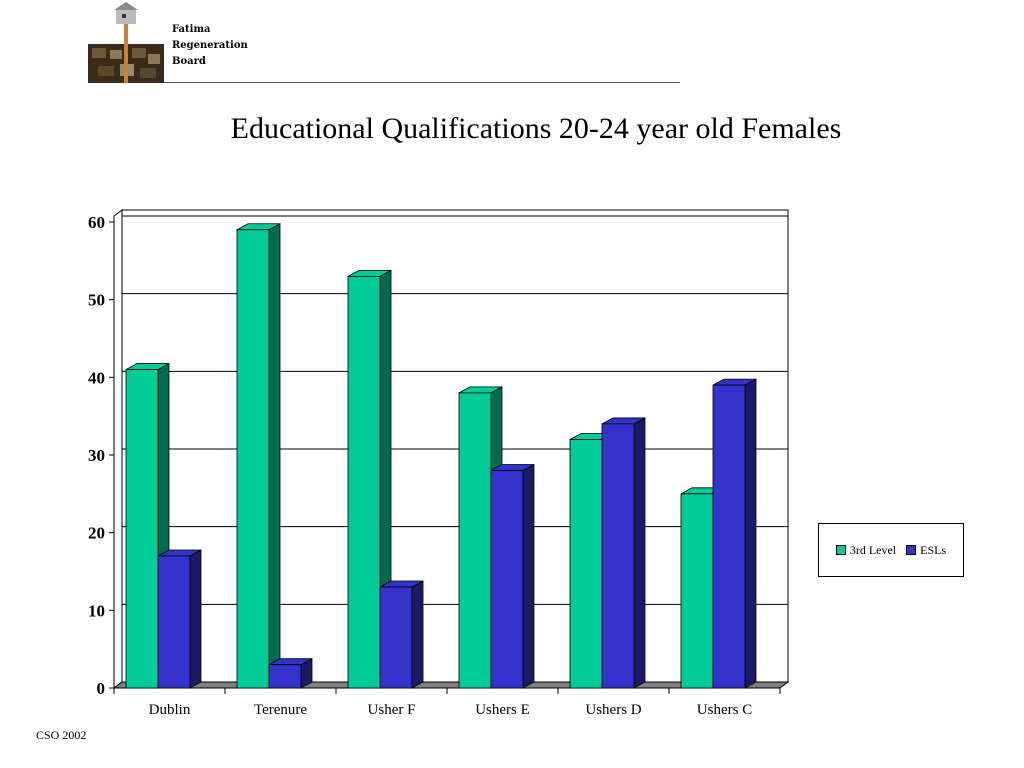 Image resolution: width=1024 pixels, height=768 pixels. Describe the element at coordinates (724, 710) in the screenshot. I see `x-tick-label: Ushers C` at that location.